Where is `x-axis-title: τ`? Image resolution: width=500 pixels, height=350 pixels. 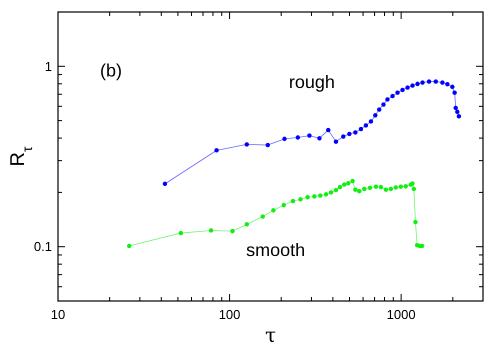
x-axis-title: τ is located at coordinates (270, 335).